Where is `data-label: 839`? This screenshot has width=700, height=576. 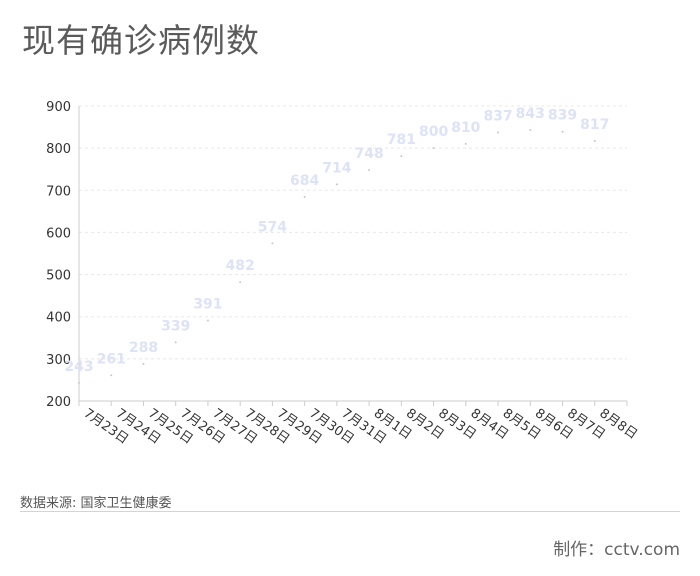 data-label: 839 is located at coordinates (562, 116).